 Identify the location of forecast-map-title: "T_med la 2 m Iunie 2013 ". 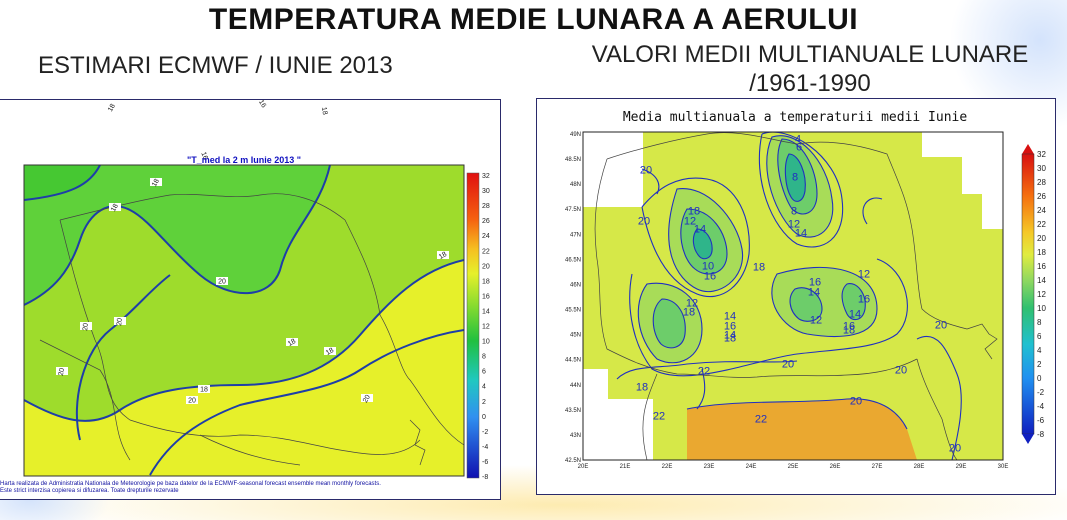
(244, 160).